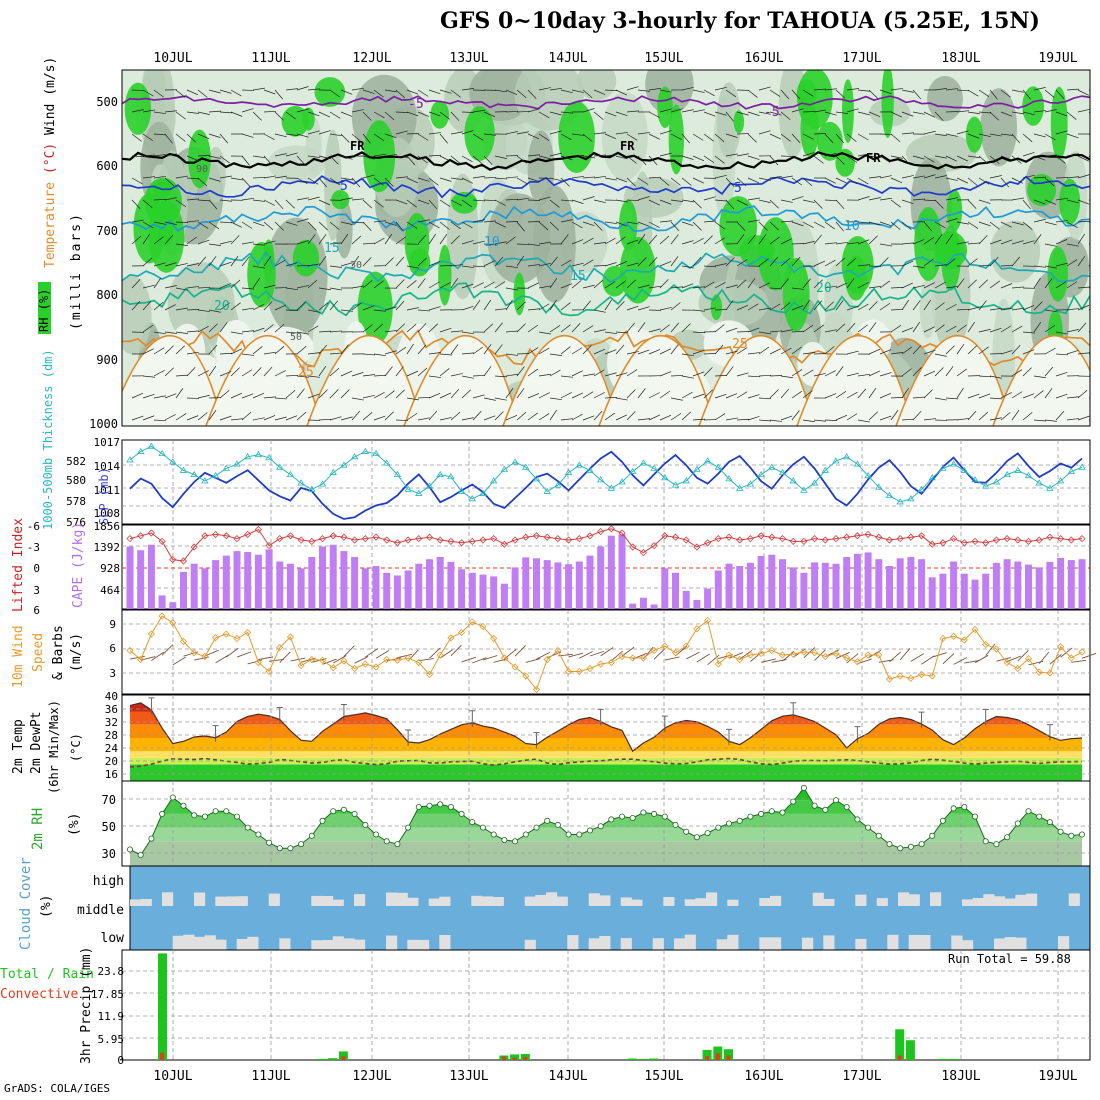 Image resolution: width=1100 pixels, height=1100 pixels. Describe the element at coordinates (104, 496) in the screenshot. I see `slp-axis-label: SLP (mb)` at that location.